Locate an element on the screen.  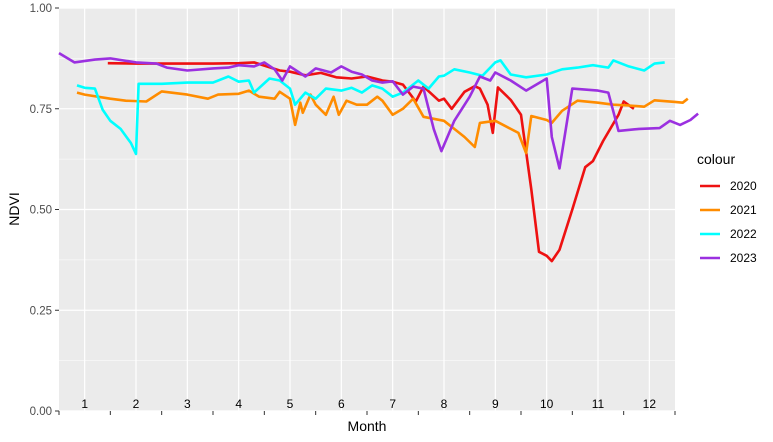
x-axis is located at coordinates (367, 413).